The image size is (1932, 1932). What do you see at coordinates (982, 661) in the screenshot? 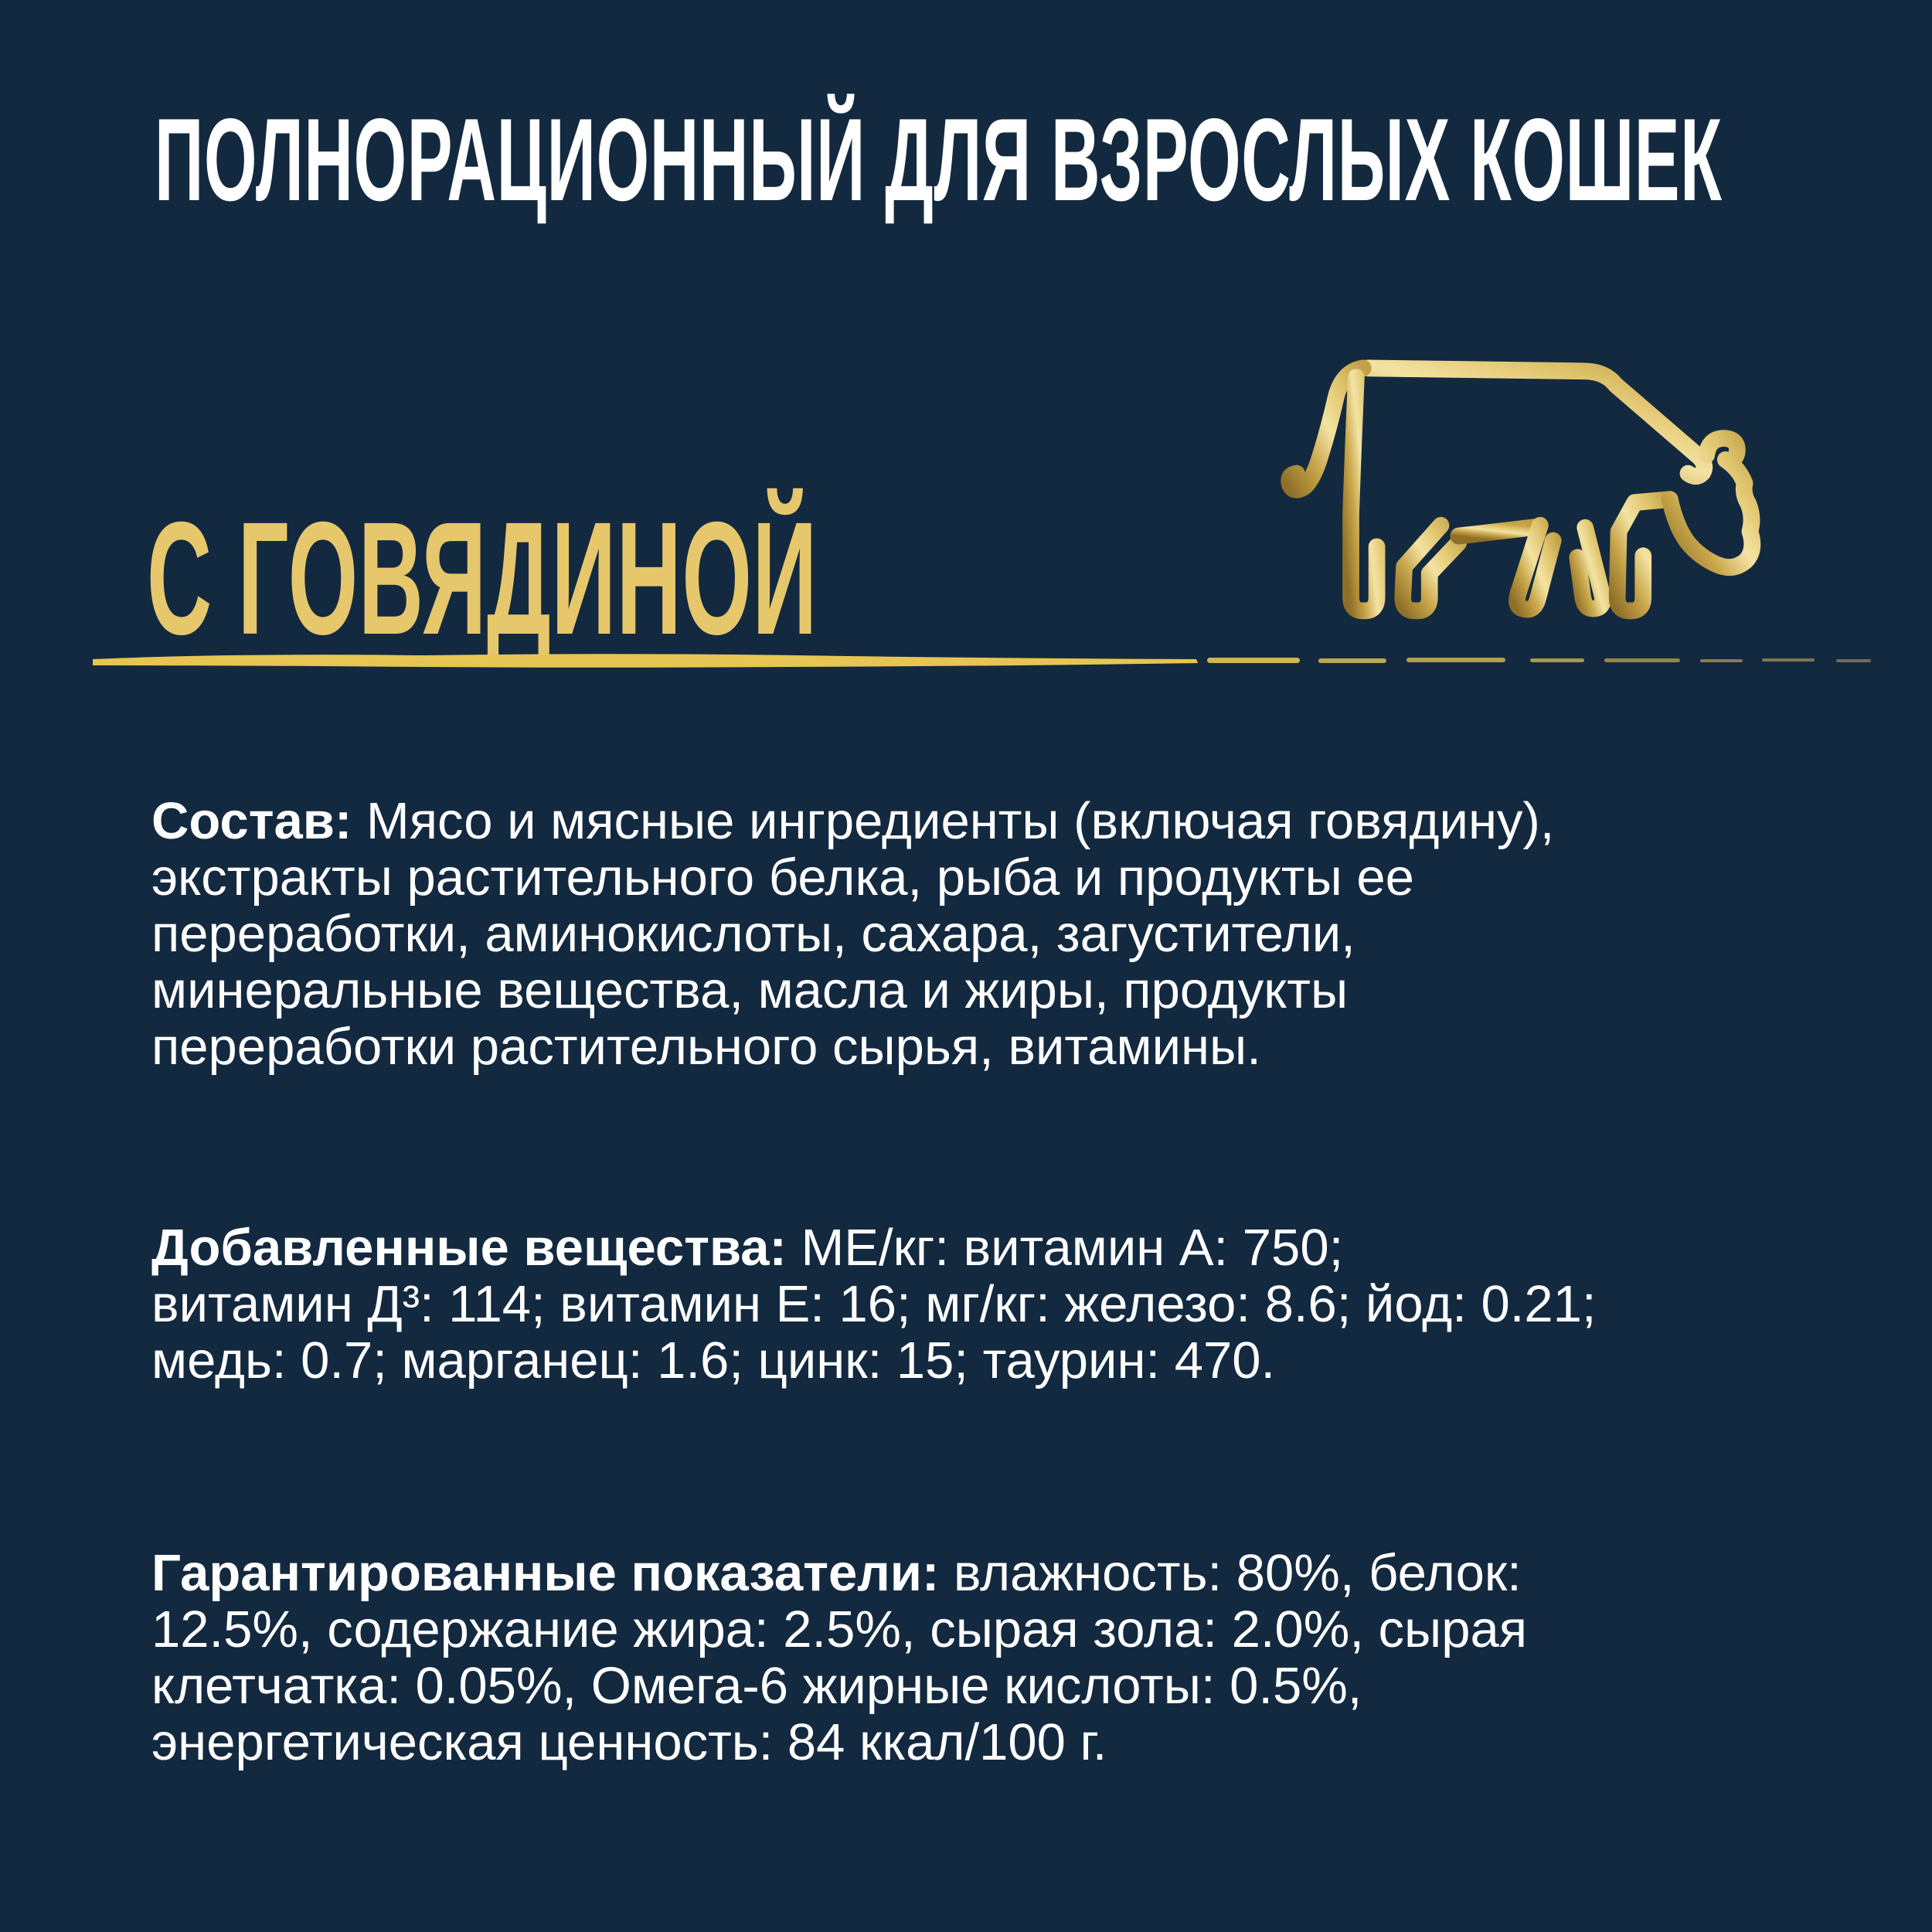
I see `gold-underline-brush` at bounding box center [982, 661].